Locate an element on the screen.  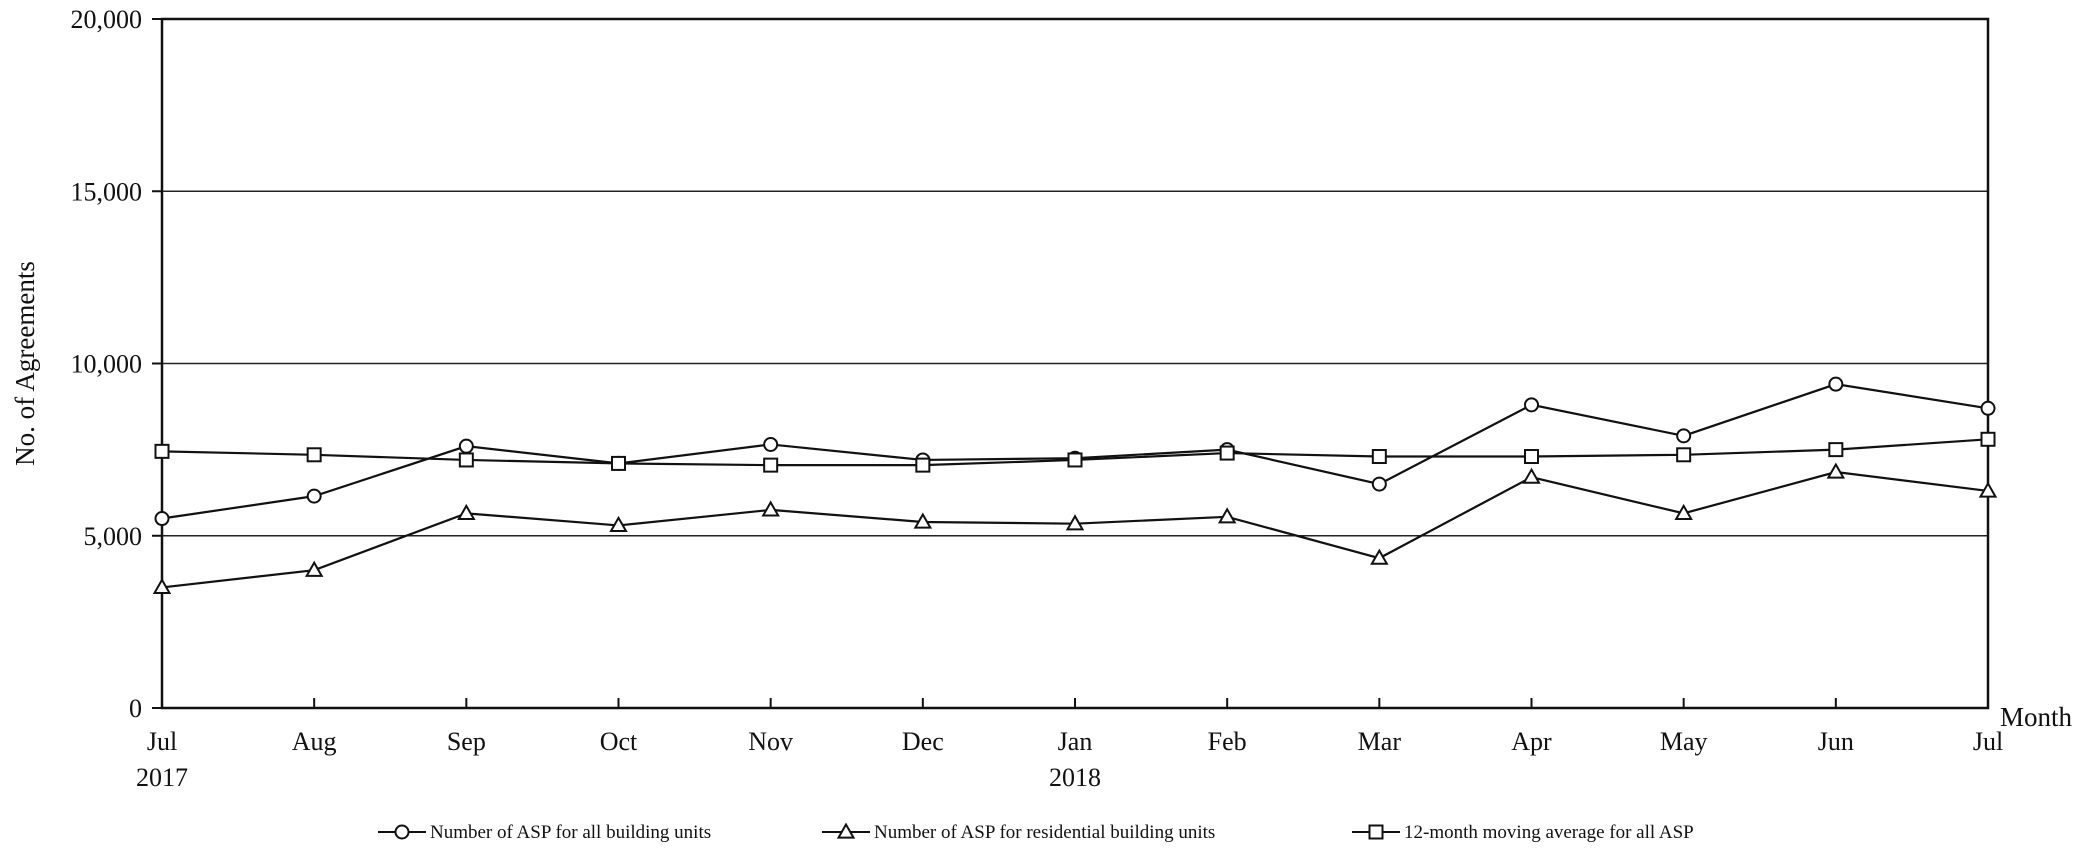
y-axis-ticks: 0 5,000 10,000 15,000 20,000 is located at coordinates (116, 364).